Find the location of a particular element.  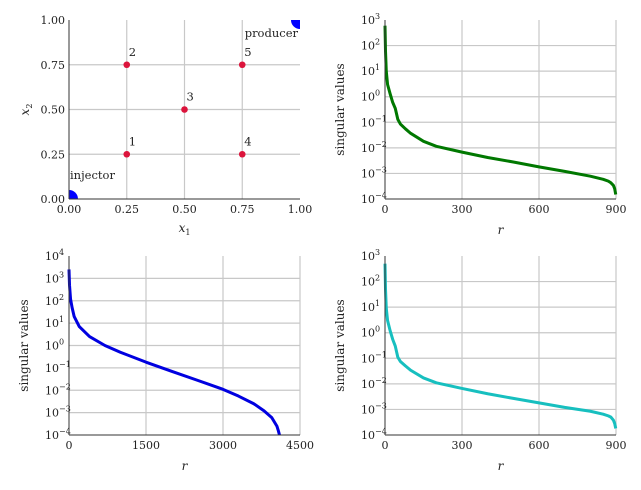

y-axis-label: singular values is located at coordinates (340, 345).